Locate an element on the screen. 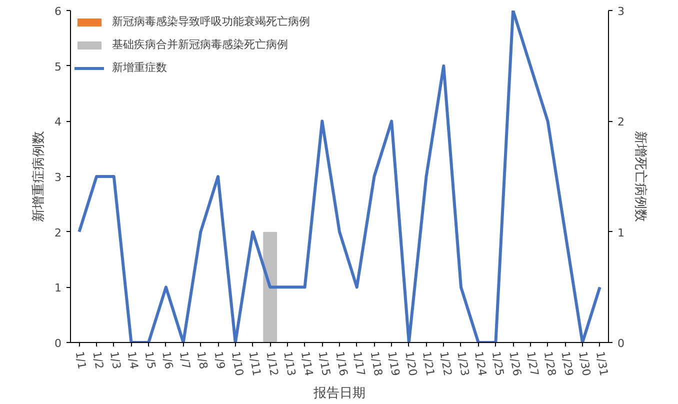  x-tick-label: 1/9 is located at coordinates (220, 360).